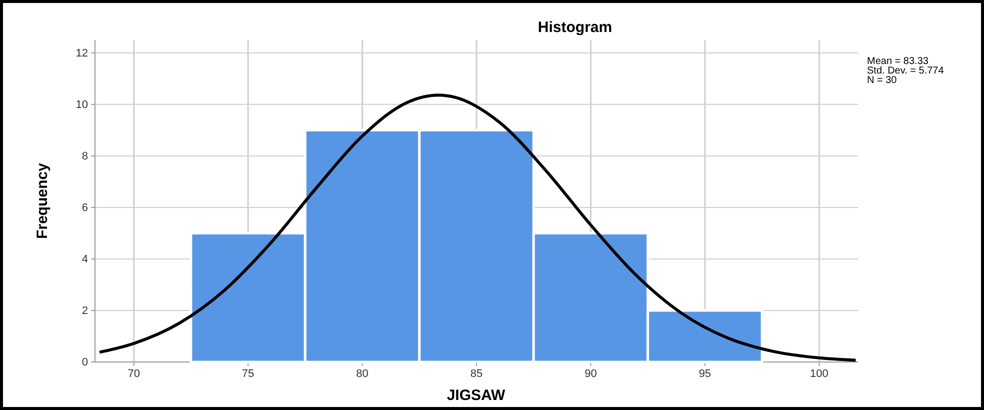 This screenshot has width=984, height=410. I want to click on x-tick-label: 100, so click(819, 374).